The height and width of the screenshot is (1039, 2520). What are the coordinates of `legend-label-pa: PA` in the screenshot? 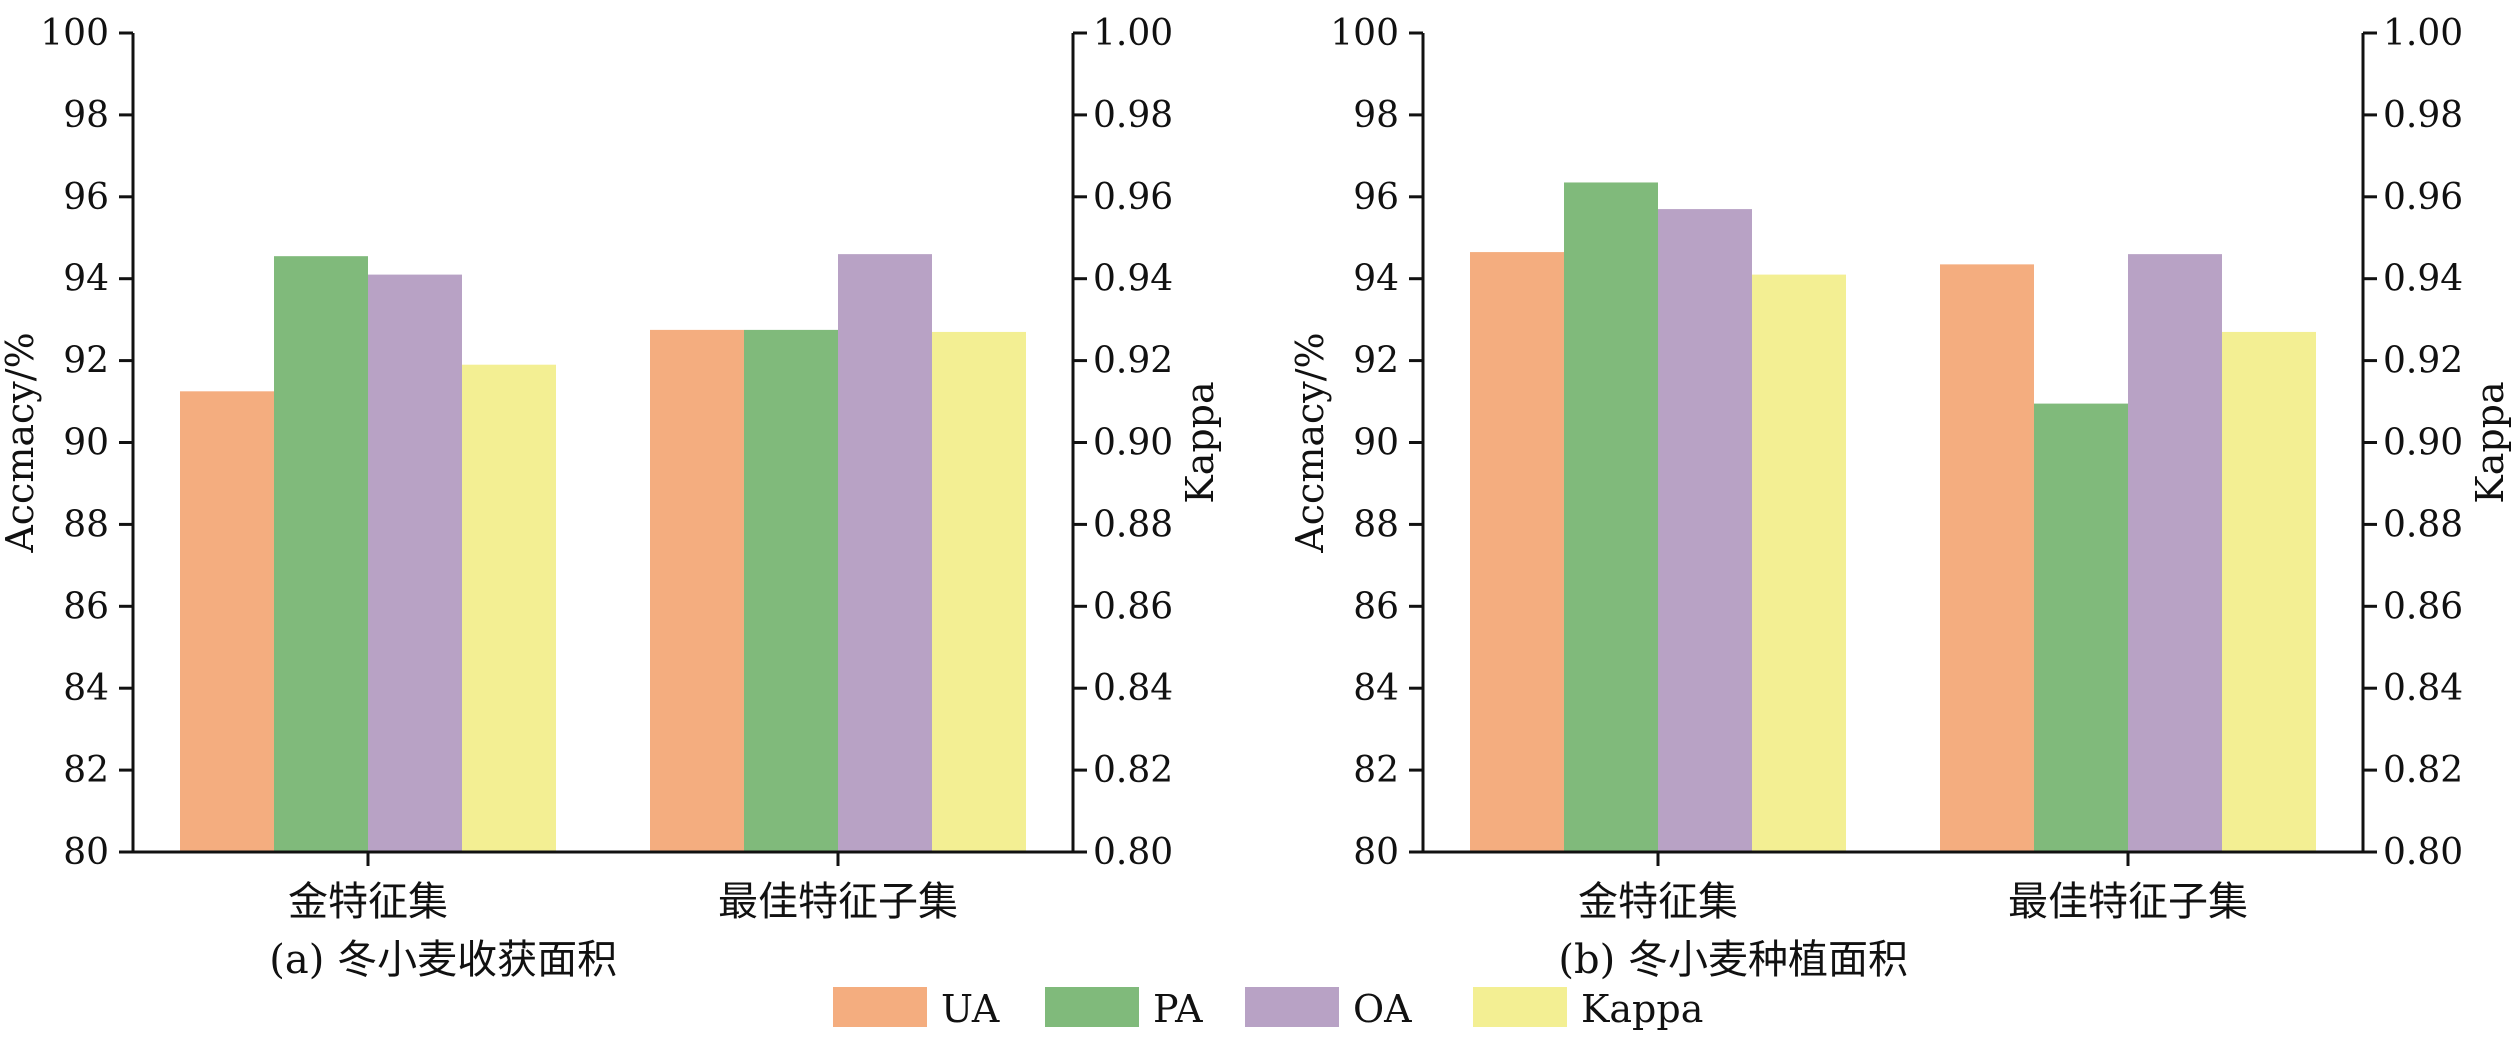 It's located at (1178, 1009).